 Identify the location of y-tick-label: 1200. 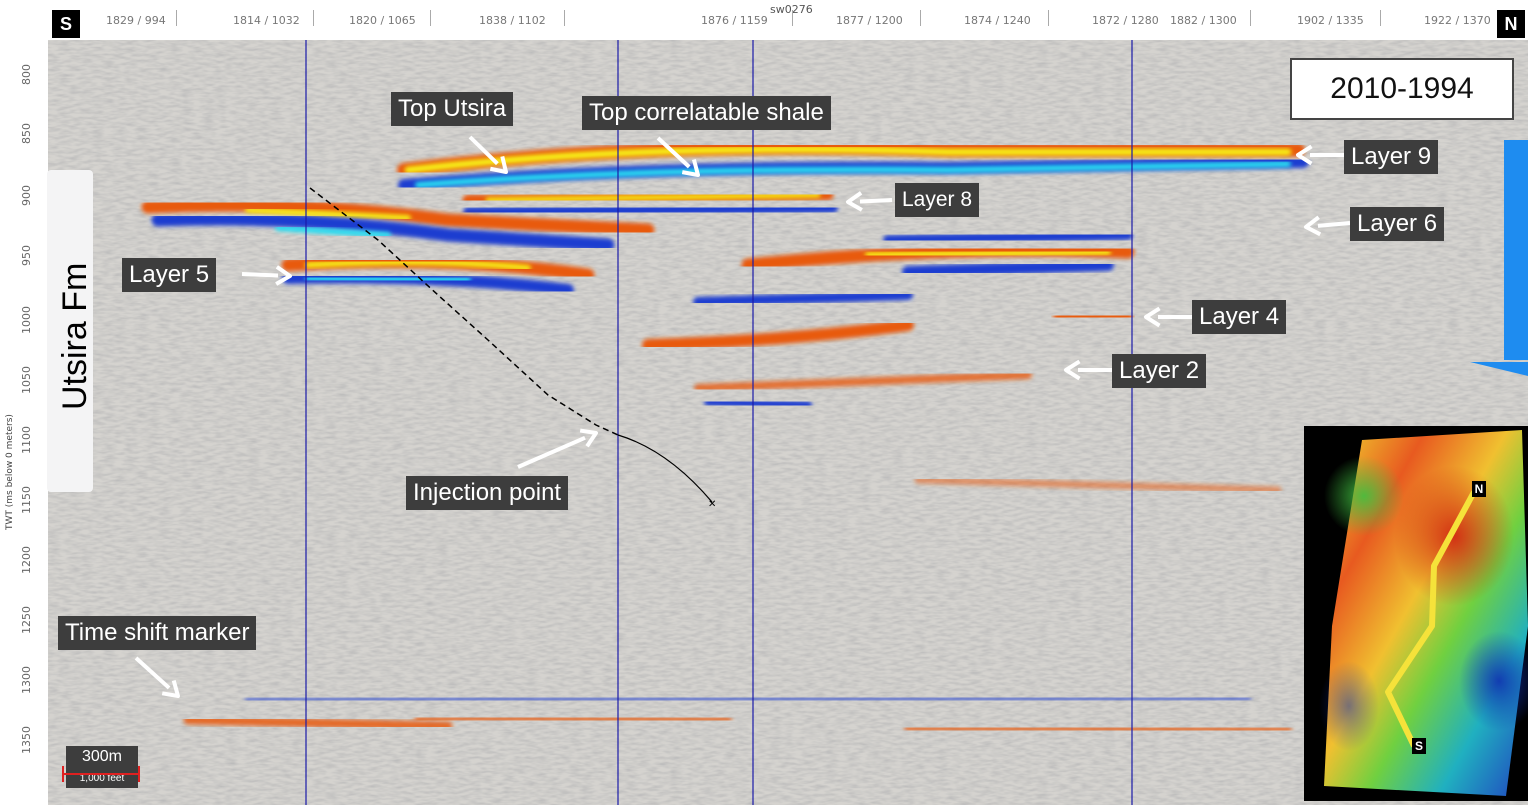
(26, 560).